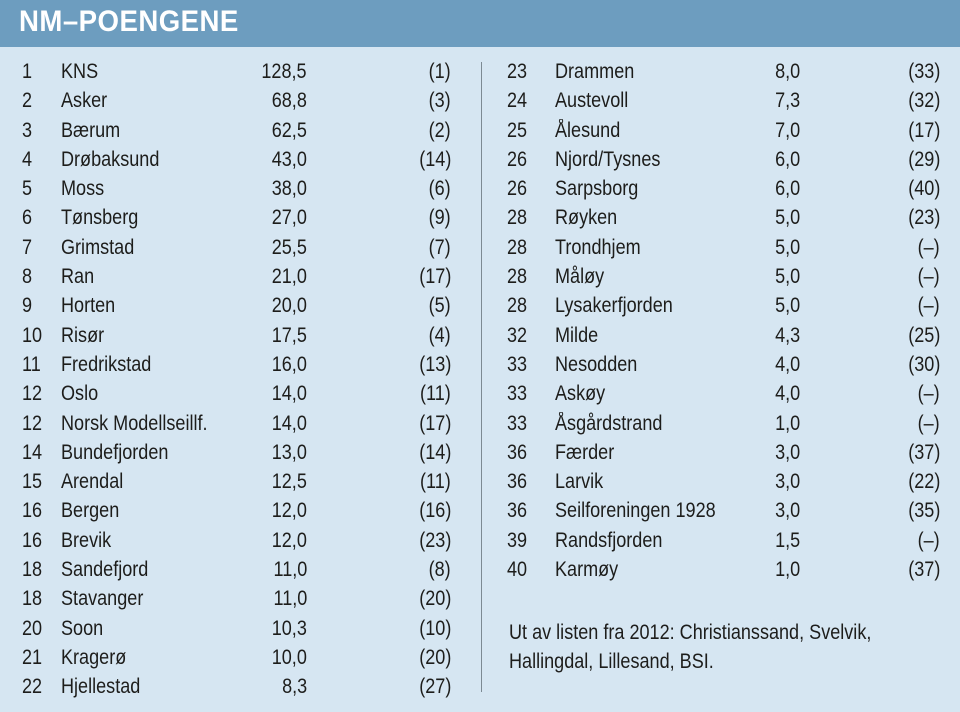 The height and width of the screenshot is (712, 960). I want to click on previous-rank-cell: (27), so click(434, 687).